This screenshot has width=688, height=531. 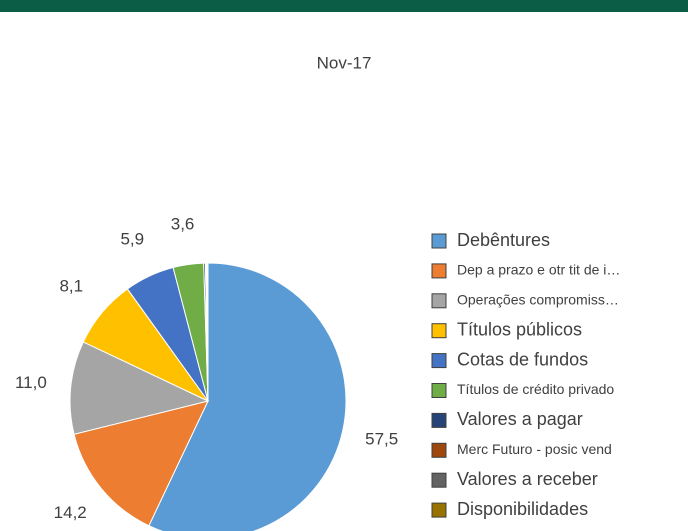 I want to click on legend-label: Merc Futuro - posic vend, so click(x=534, y=449).